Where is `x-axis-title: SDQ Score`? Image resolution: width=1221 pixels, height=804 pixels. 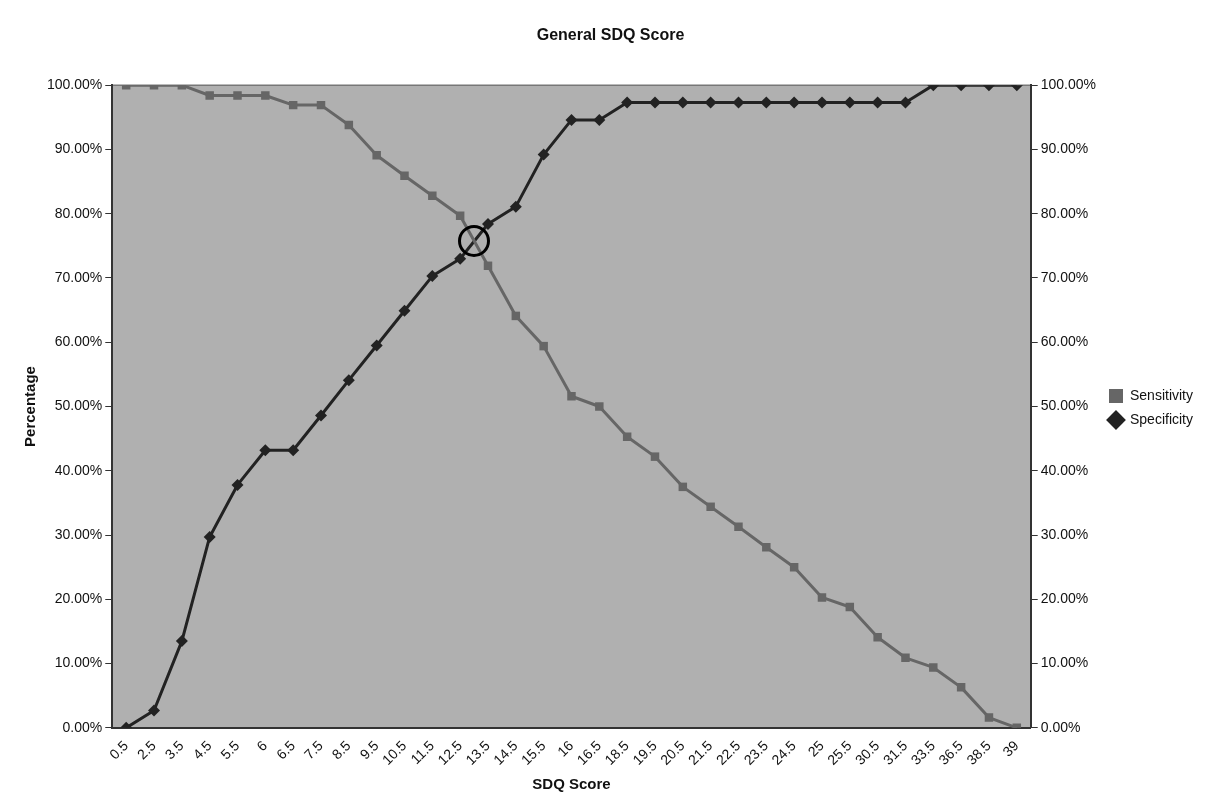 x-axis-title: SDQ Score is located at coordinates (571, 784).